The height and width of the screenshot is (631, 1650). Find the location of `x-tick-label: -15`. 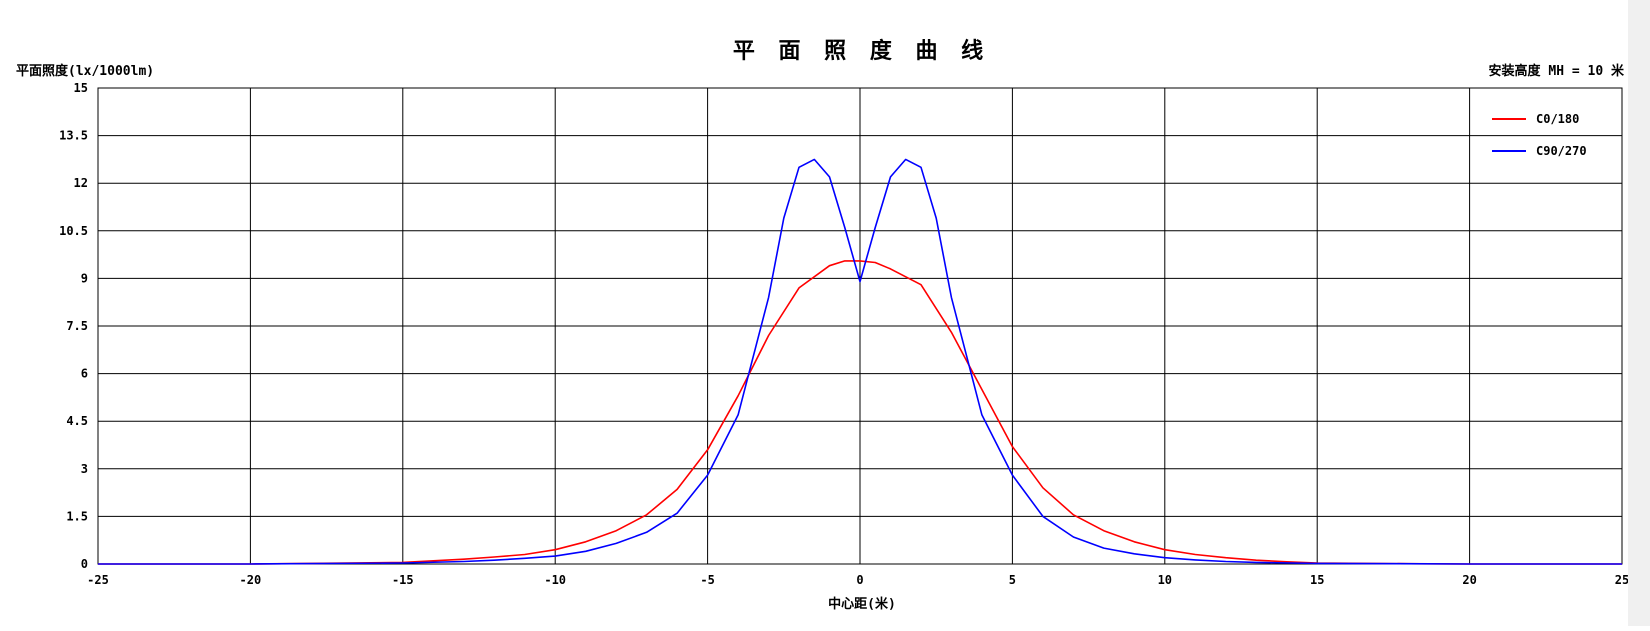

x-tick-label: -15 is located at coordinates (403, 580).